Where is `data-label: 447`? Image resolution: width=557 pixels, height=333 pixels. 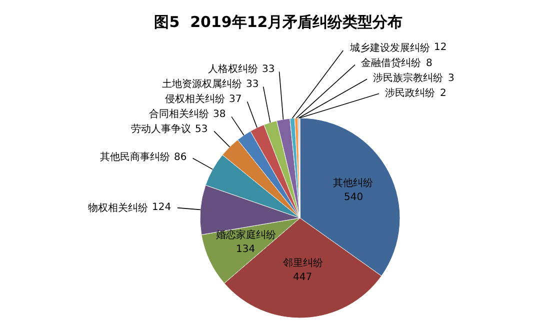 data-label: 447 is located at coordinates (302, 277).